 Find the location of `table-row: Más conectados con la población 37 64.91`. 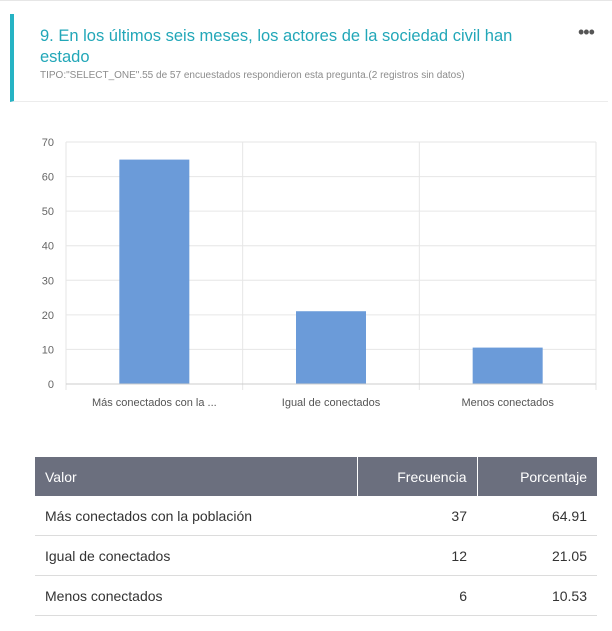

table-row: Más conectados con la población 37 64.91 is located at coordinates (316, 516).